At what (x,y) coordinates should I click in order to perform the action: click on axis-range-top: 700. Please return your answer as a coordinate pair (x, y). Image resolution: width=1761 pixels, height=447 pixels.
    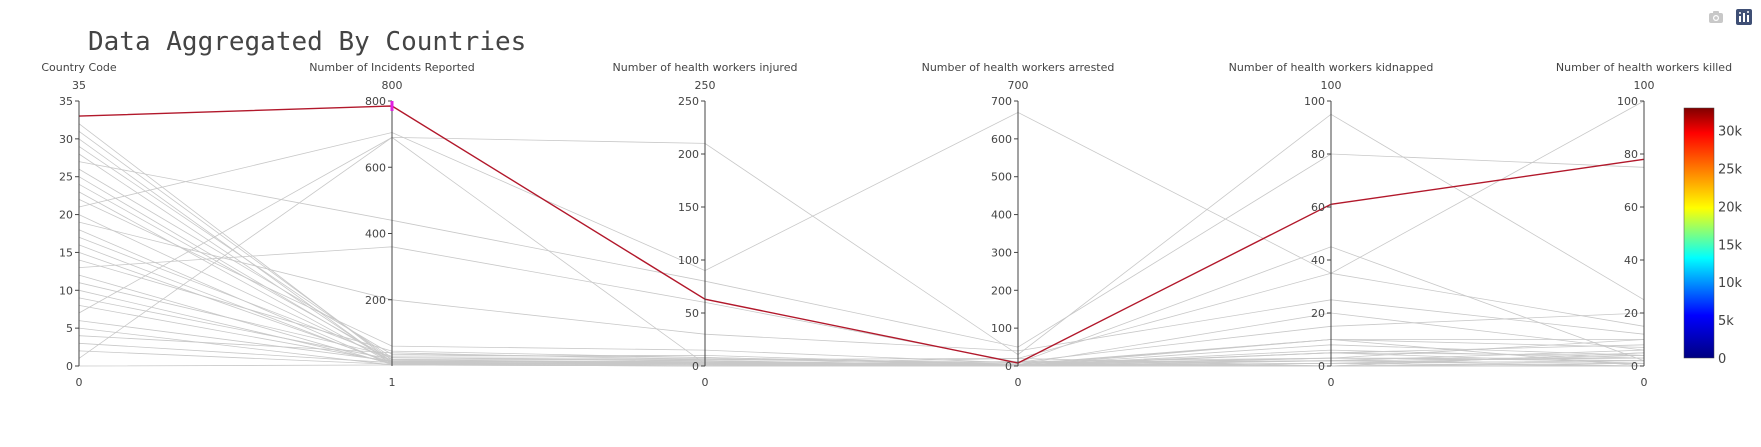
    Looking at the image, I should click on (1018, 85).